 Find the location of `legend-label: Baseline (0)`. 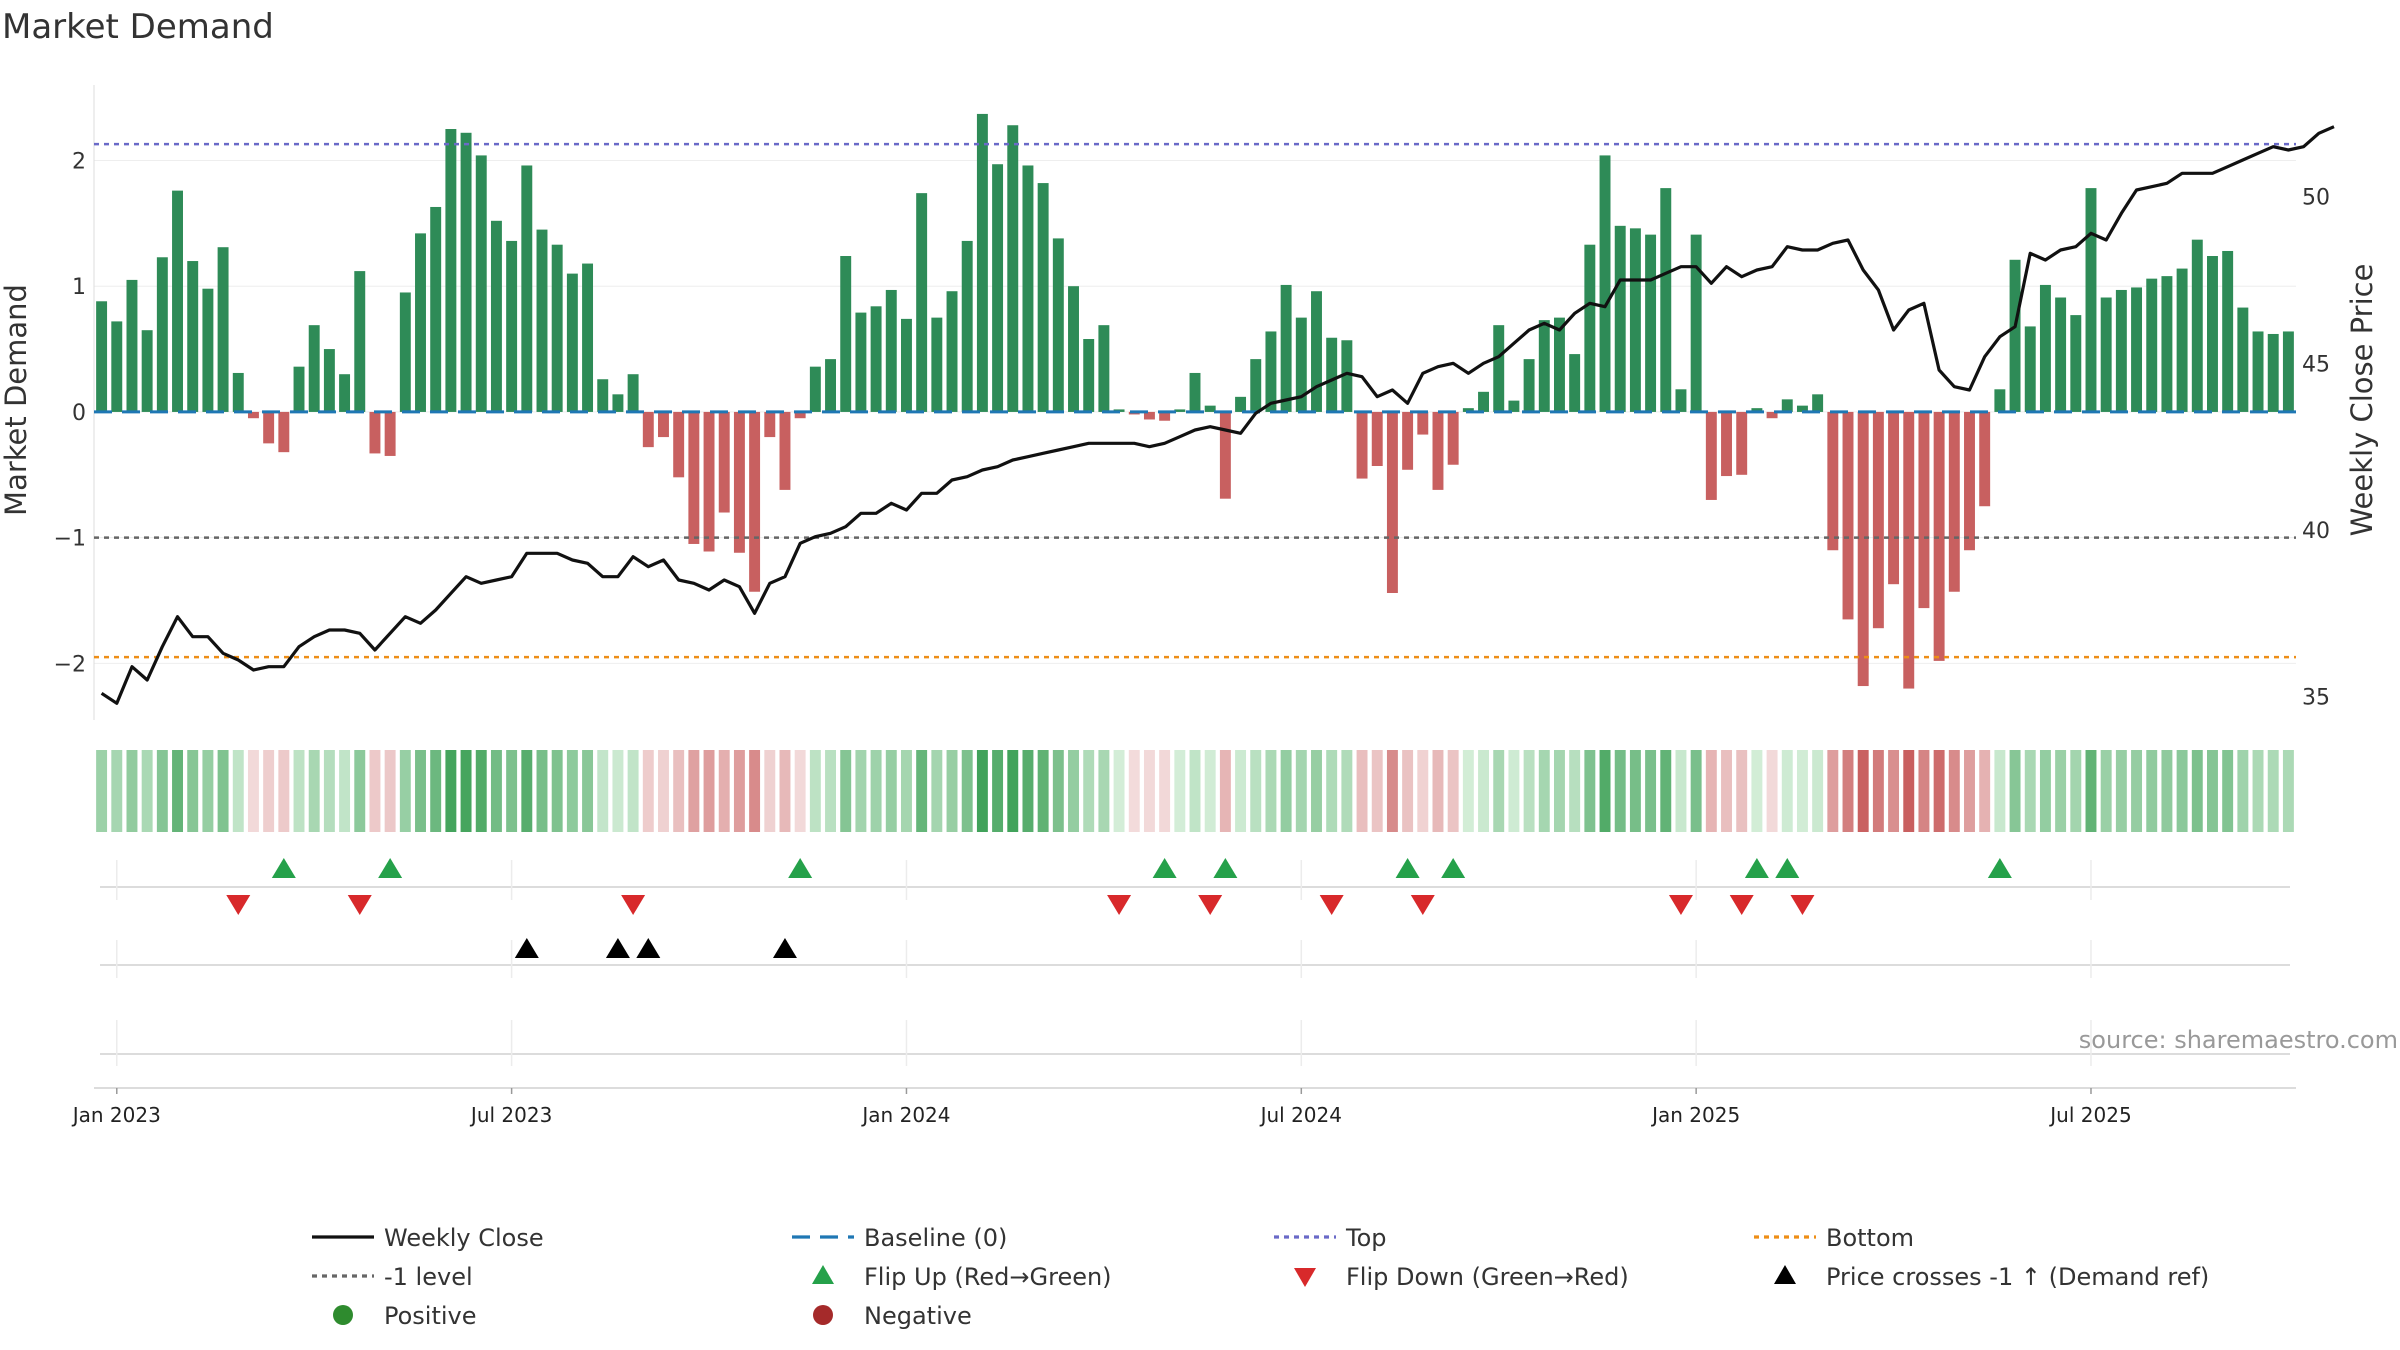

legend-label: Baseline (0) is located at coordinates (935, 1238).